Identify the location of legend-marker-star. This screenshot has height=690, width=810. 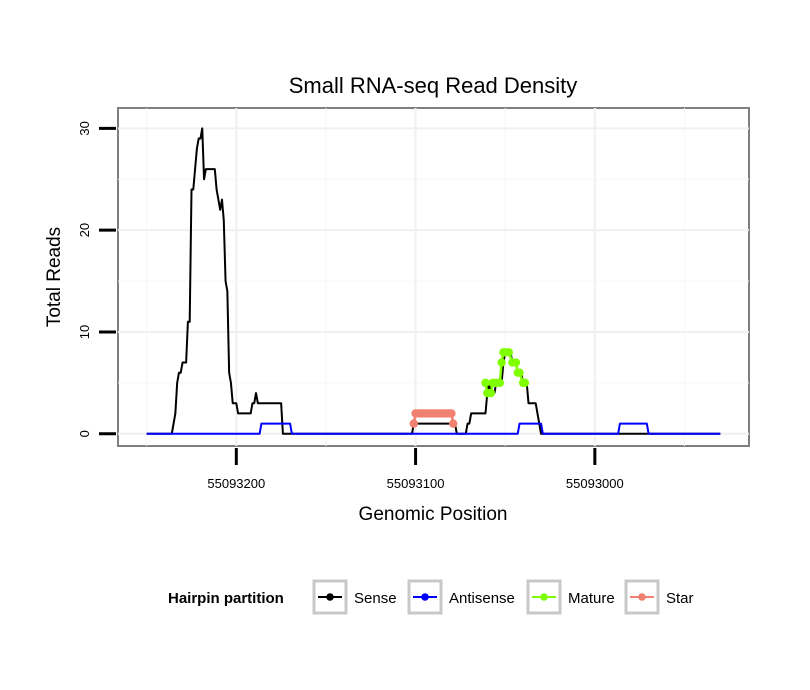
(642, 597).